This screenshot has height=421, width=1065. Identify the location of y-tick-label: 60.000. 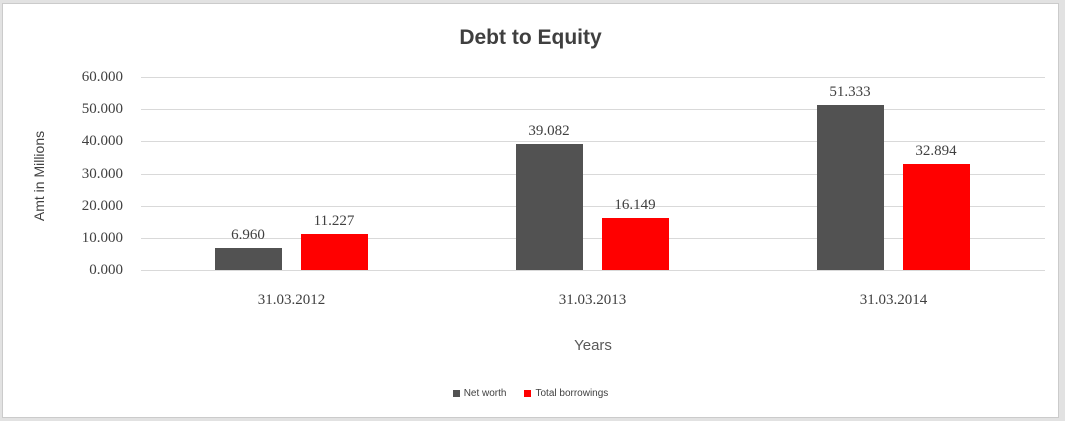
(102, 77).